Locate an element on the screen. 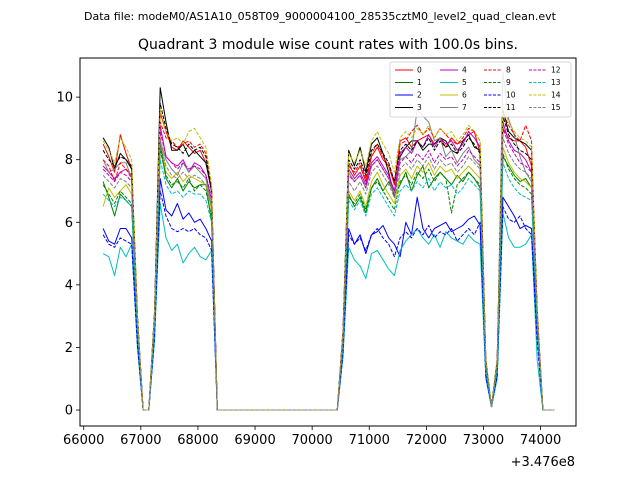  x-tick-label: 73000 is located at coordinates (483, 440).